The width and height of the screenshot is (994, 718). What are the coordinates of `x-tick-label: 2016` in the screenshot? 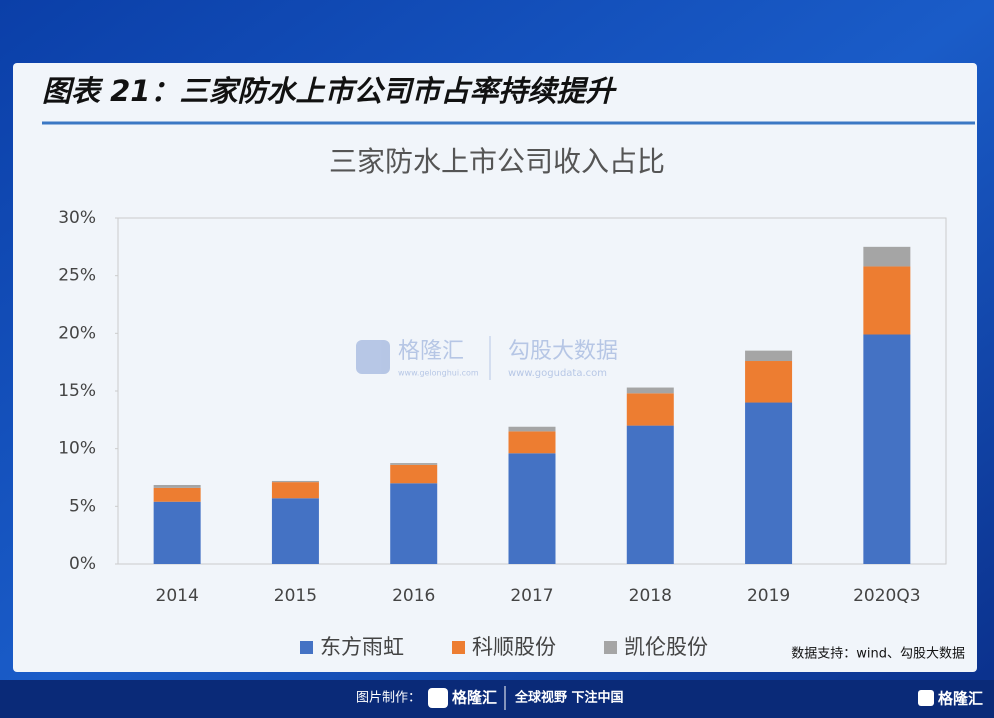 It's located at (413, 596).